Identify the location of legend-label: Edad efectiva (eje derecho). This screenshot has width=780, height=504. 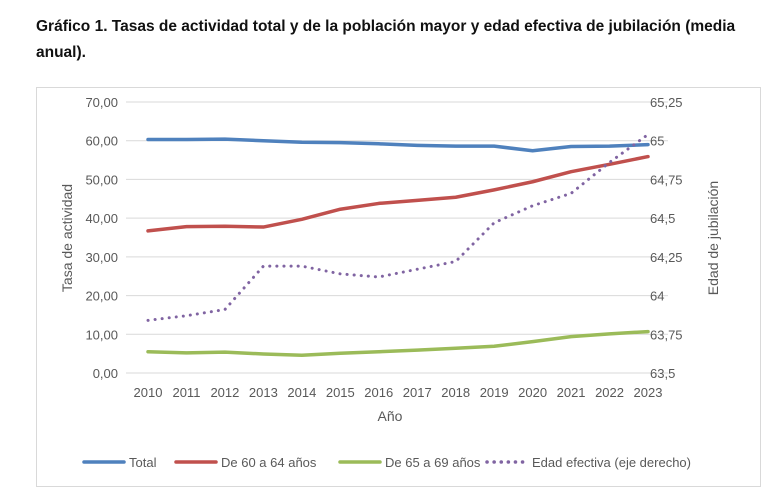
(611, 462).